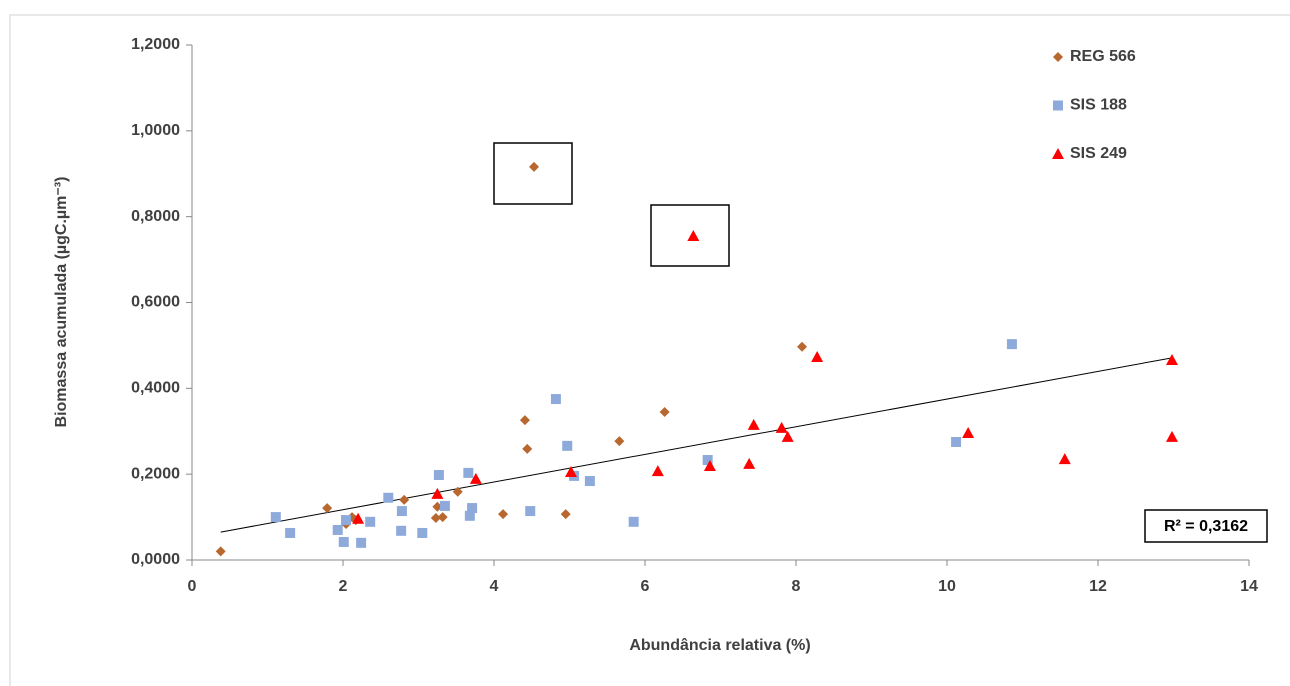 The height and width of the screenshot is (686, 1290). I want to click on x-tick-label: 4, so click(494, 586).